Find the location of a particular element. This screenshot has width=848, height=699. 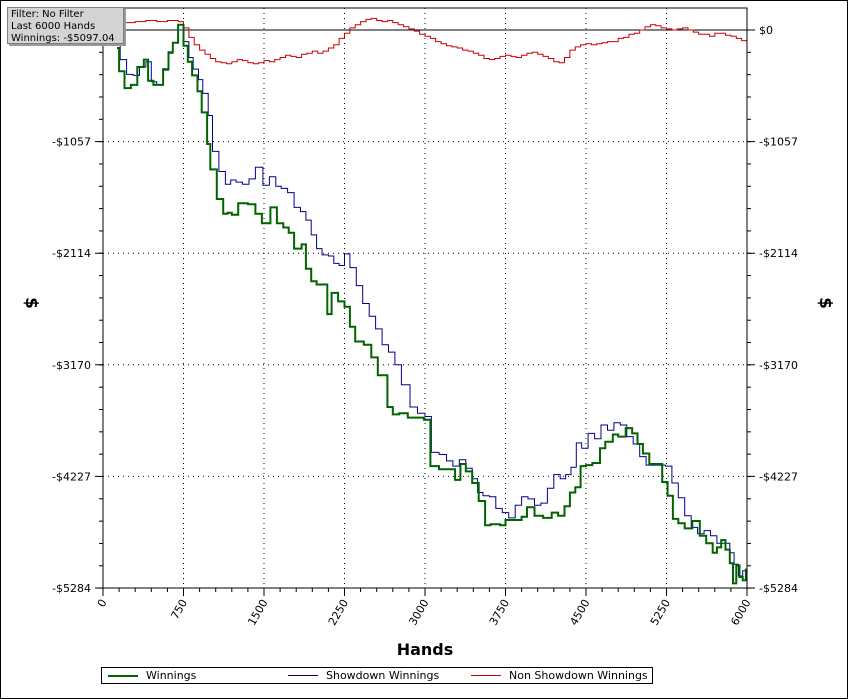

y-tick-label-right: -$2114 is located at coordinates (778, 253).